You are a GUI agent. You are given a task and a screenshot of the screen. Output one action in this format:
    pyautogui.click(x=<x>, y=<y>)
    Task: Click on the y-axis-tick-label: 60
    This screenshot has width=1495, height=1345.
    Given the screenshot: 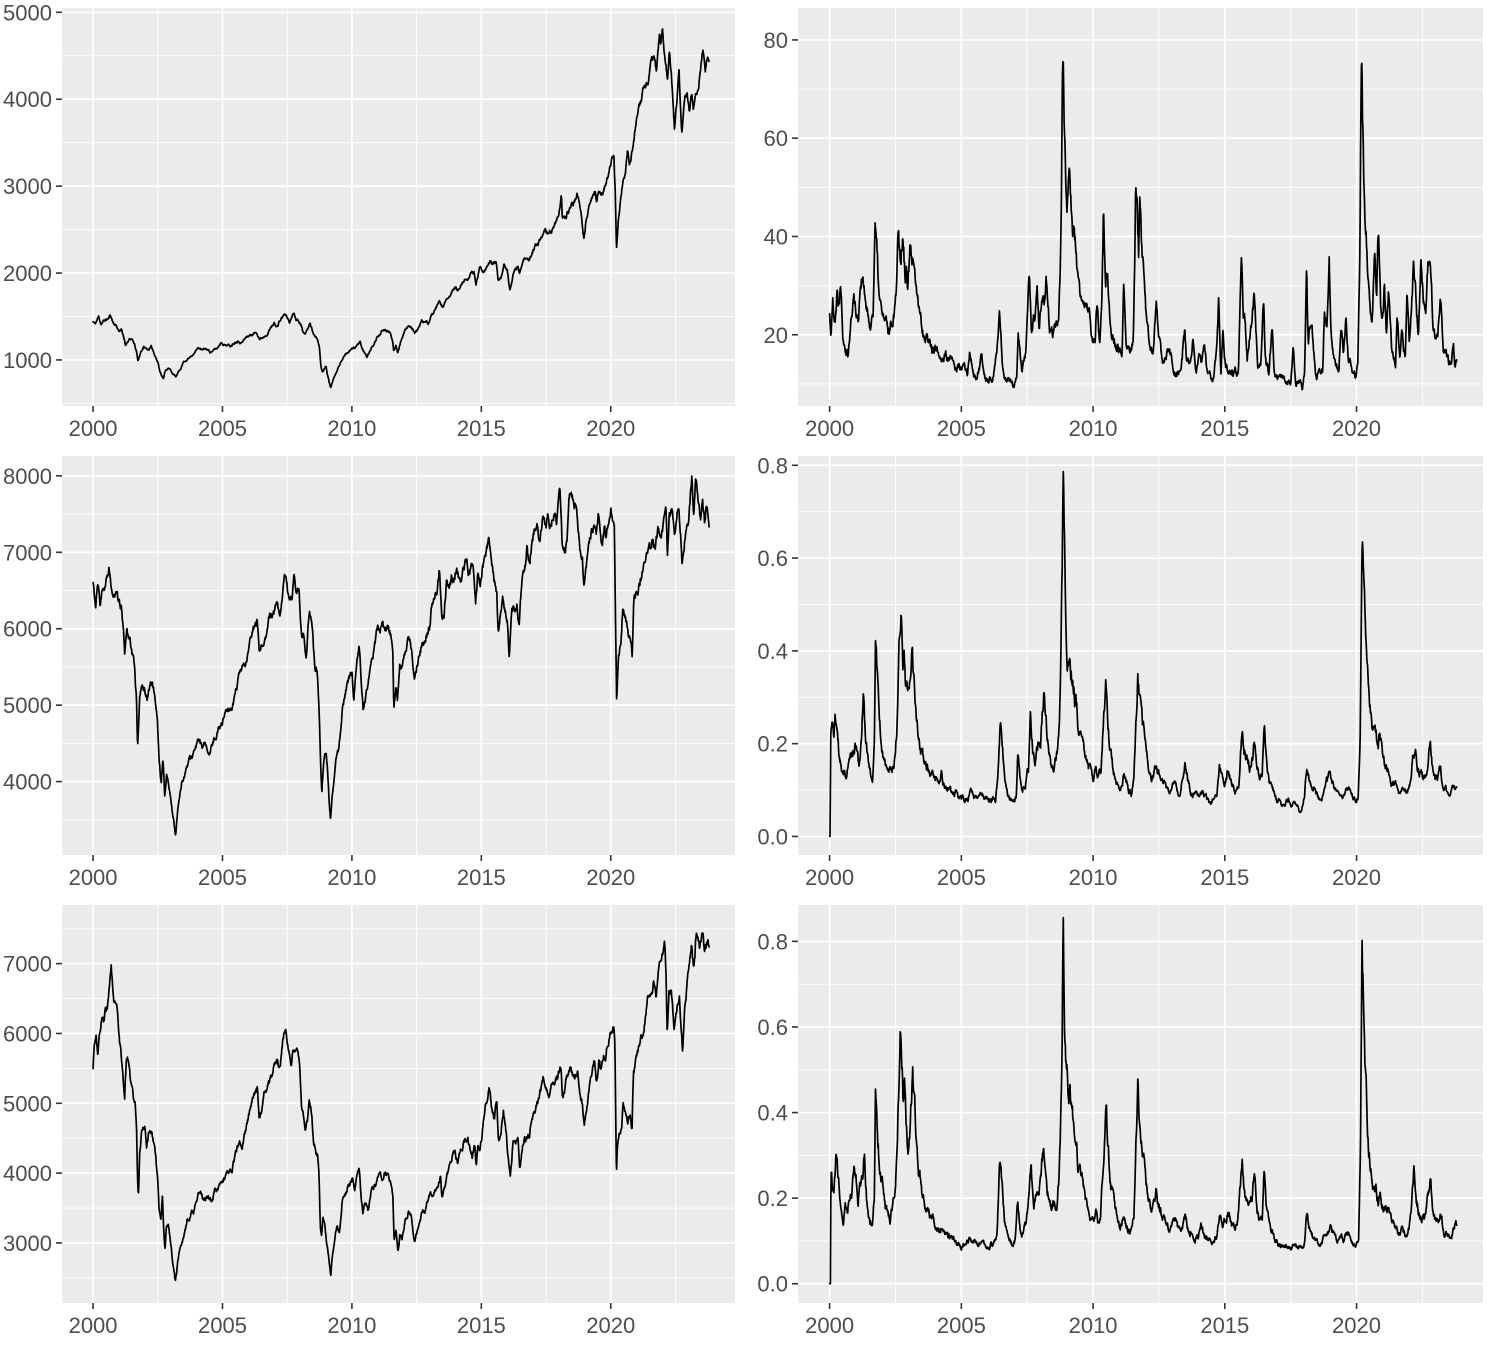 What is the action you would take?
    pyautogui.click(x=776, y=138)
    